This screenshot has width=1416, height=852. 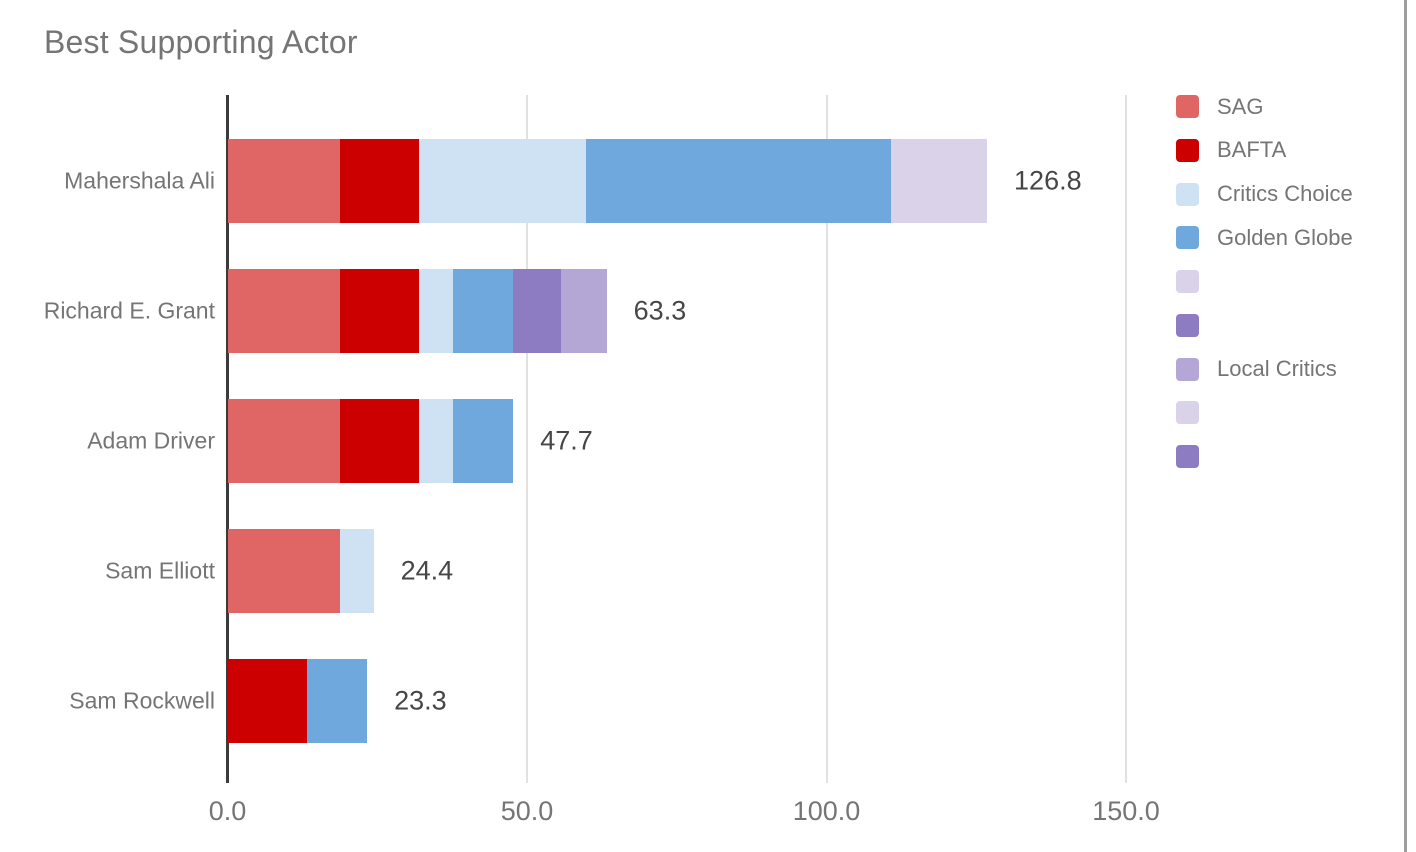 I want to click on x-tick-label: 150.0, so click(x=1126, y=811).